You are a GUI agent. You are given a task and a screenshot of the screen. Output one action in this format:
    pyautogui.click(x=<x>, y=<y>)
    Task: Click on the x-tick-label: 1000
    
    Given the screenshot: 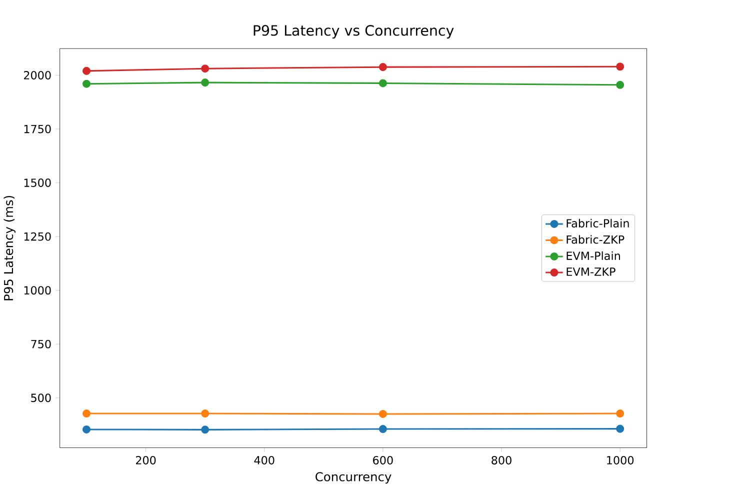 What is the action you would take?
    pyautogui.click(x=620, y=460)
    